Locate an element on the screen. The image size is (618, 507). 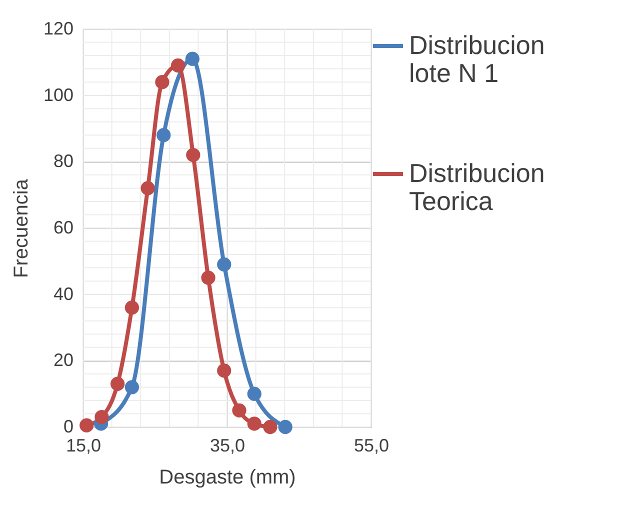
x-tick-label: 15,0 is located at coordinates (84, 446).